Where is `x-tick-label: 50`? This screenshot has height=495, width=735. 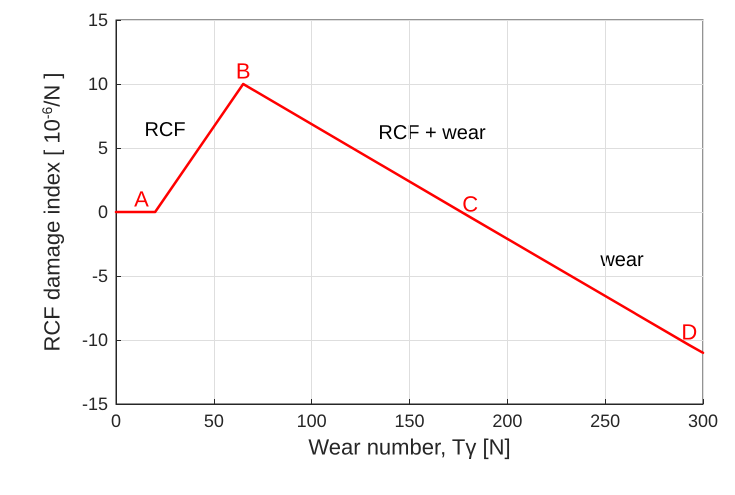 x-tick-label: 50 is located at coordinates (214, 421).